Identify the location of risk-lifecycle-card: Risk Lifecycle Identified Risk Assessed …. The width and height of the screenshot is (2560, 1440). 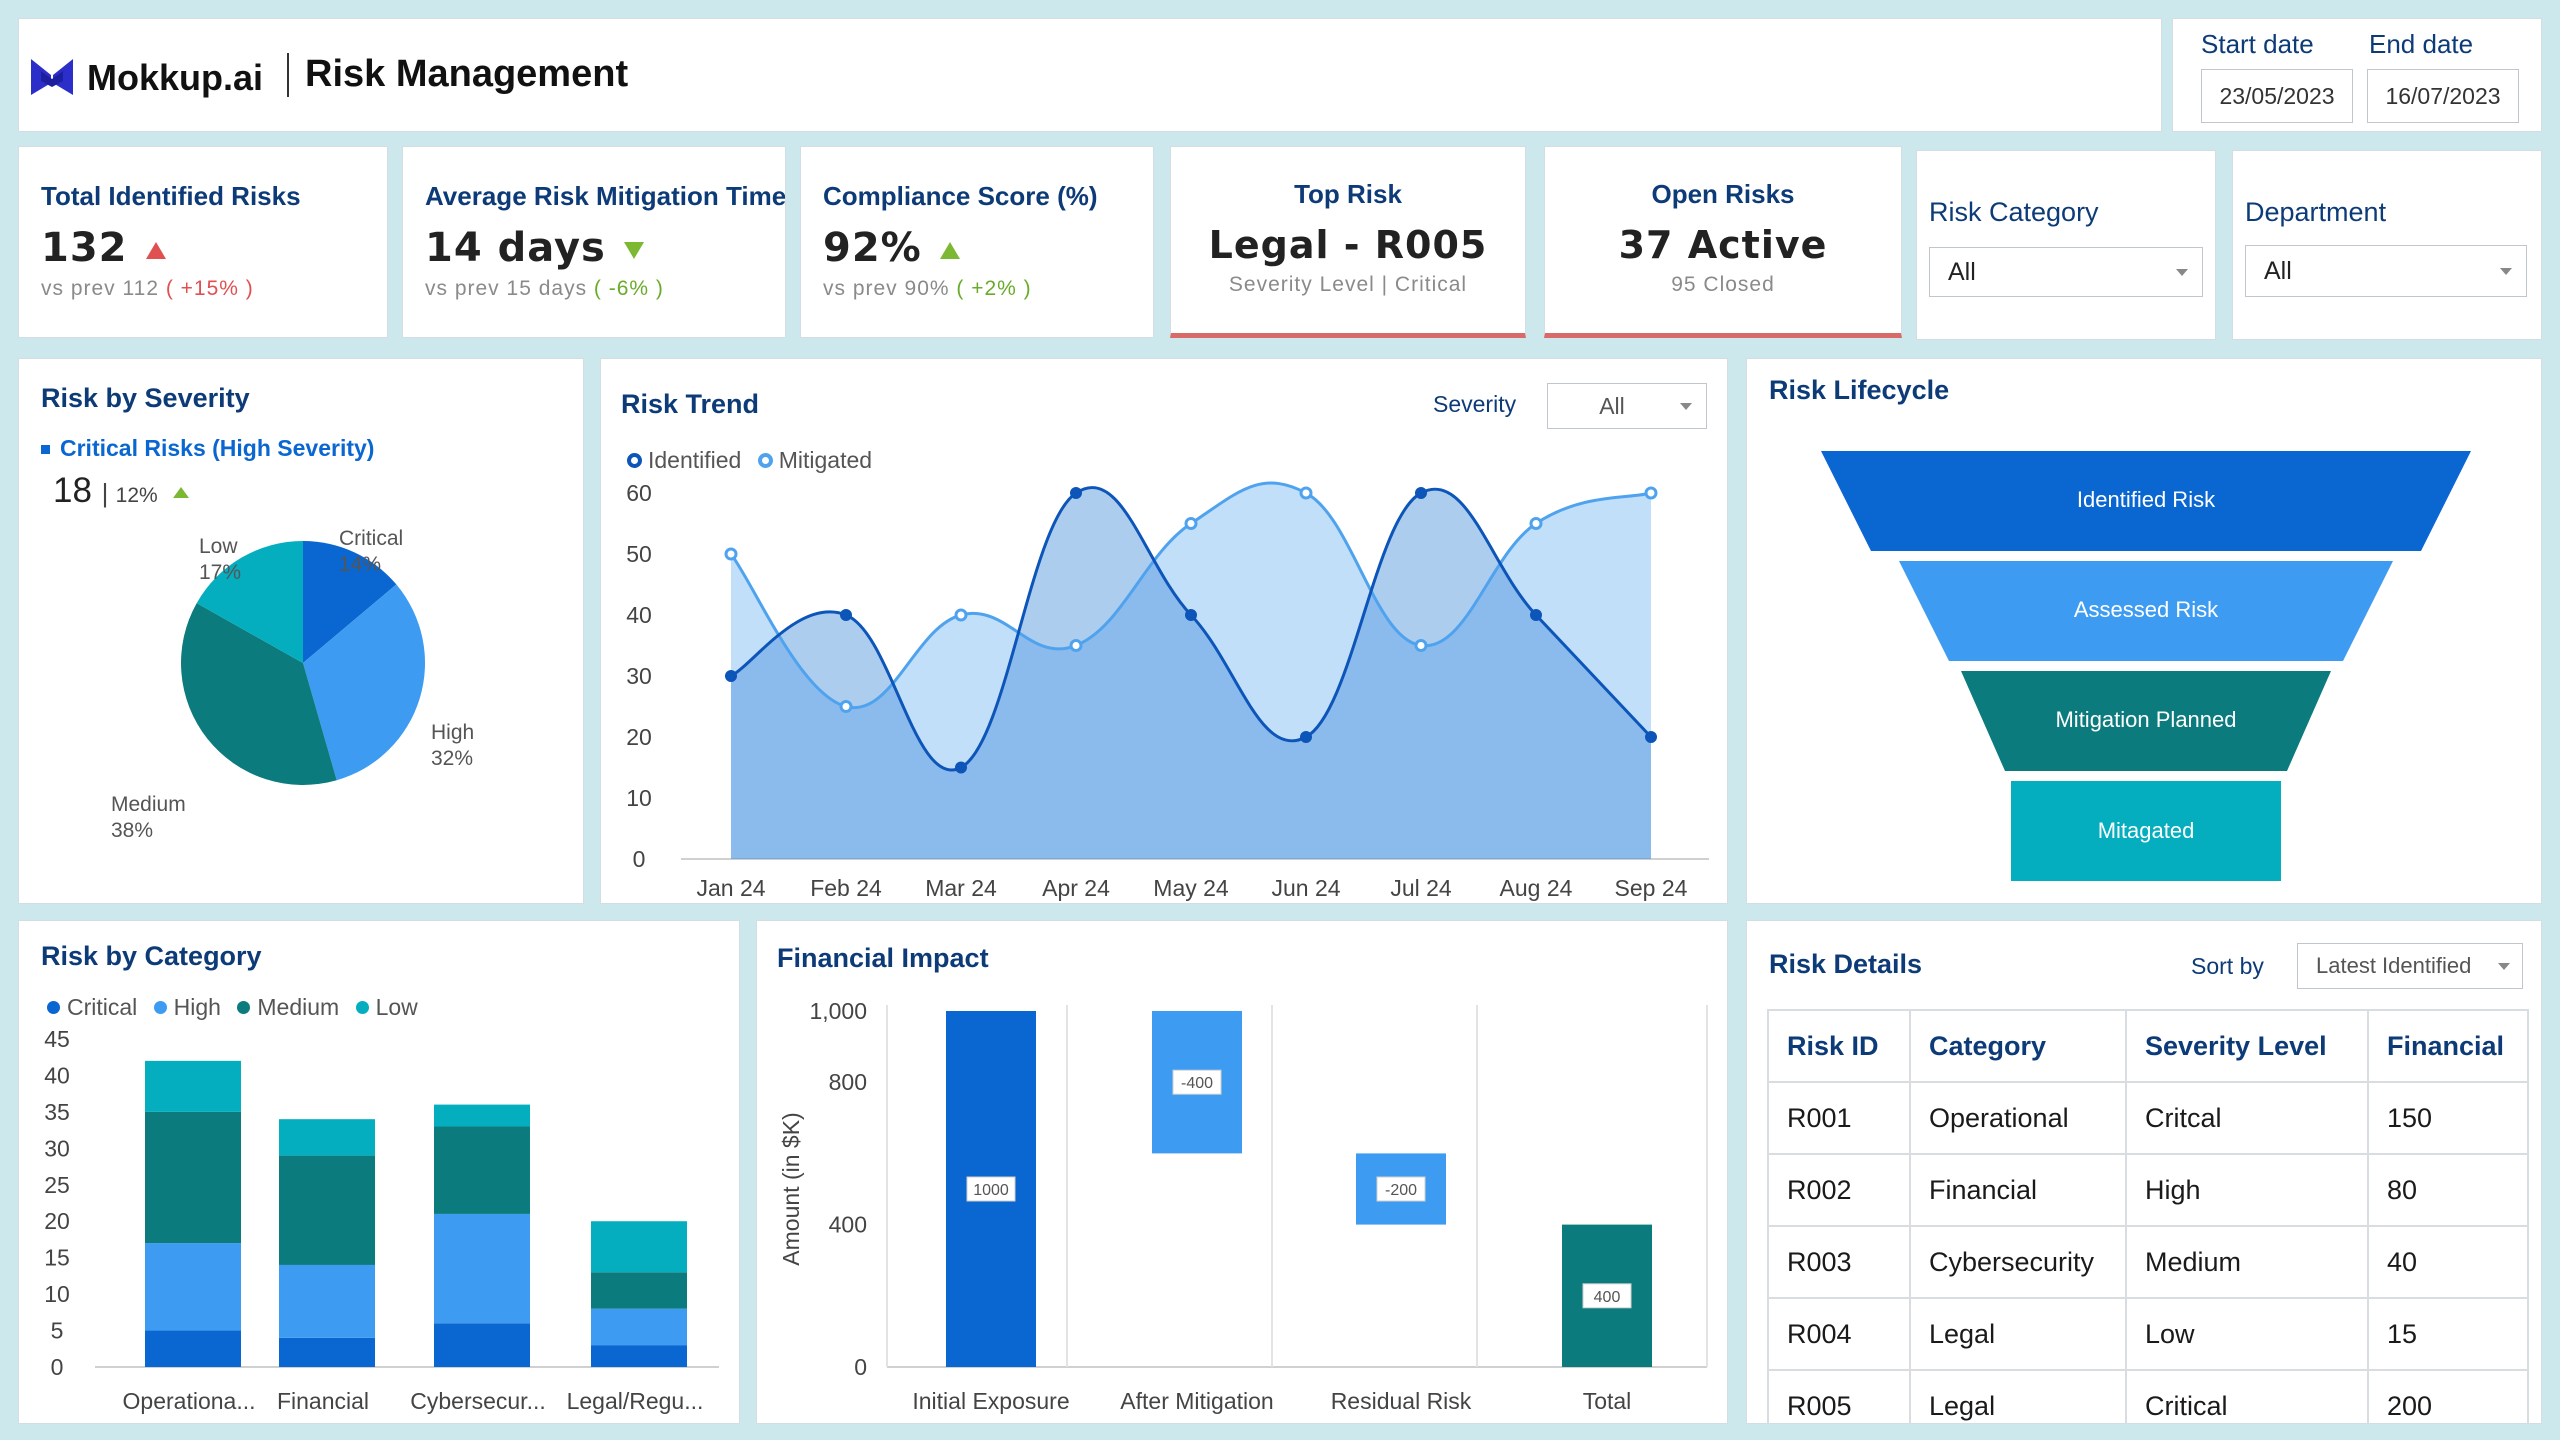
(2144, 631).